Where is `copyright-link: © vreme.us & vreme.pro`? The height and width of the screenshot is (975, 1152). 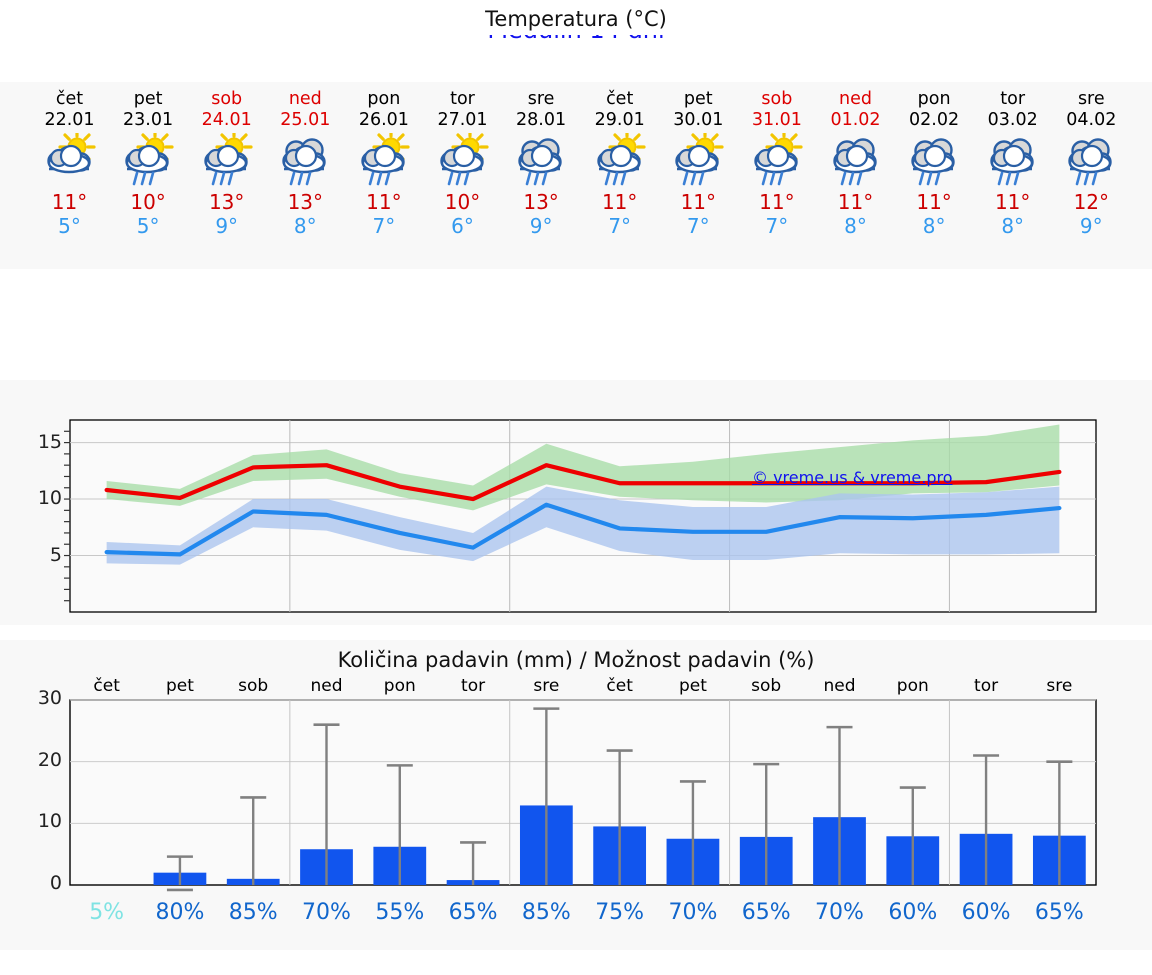
copyright-link: © vreme.us & vreme.pro is located at coordinates (852, 477).